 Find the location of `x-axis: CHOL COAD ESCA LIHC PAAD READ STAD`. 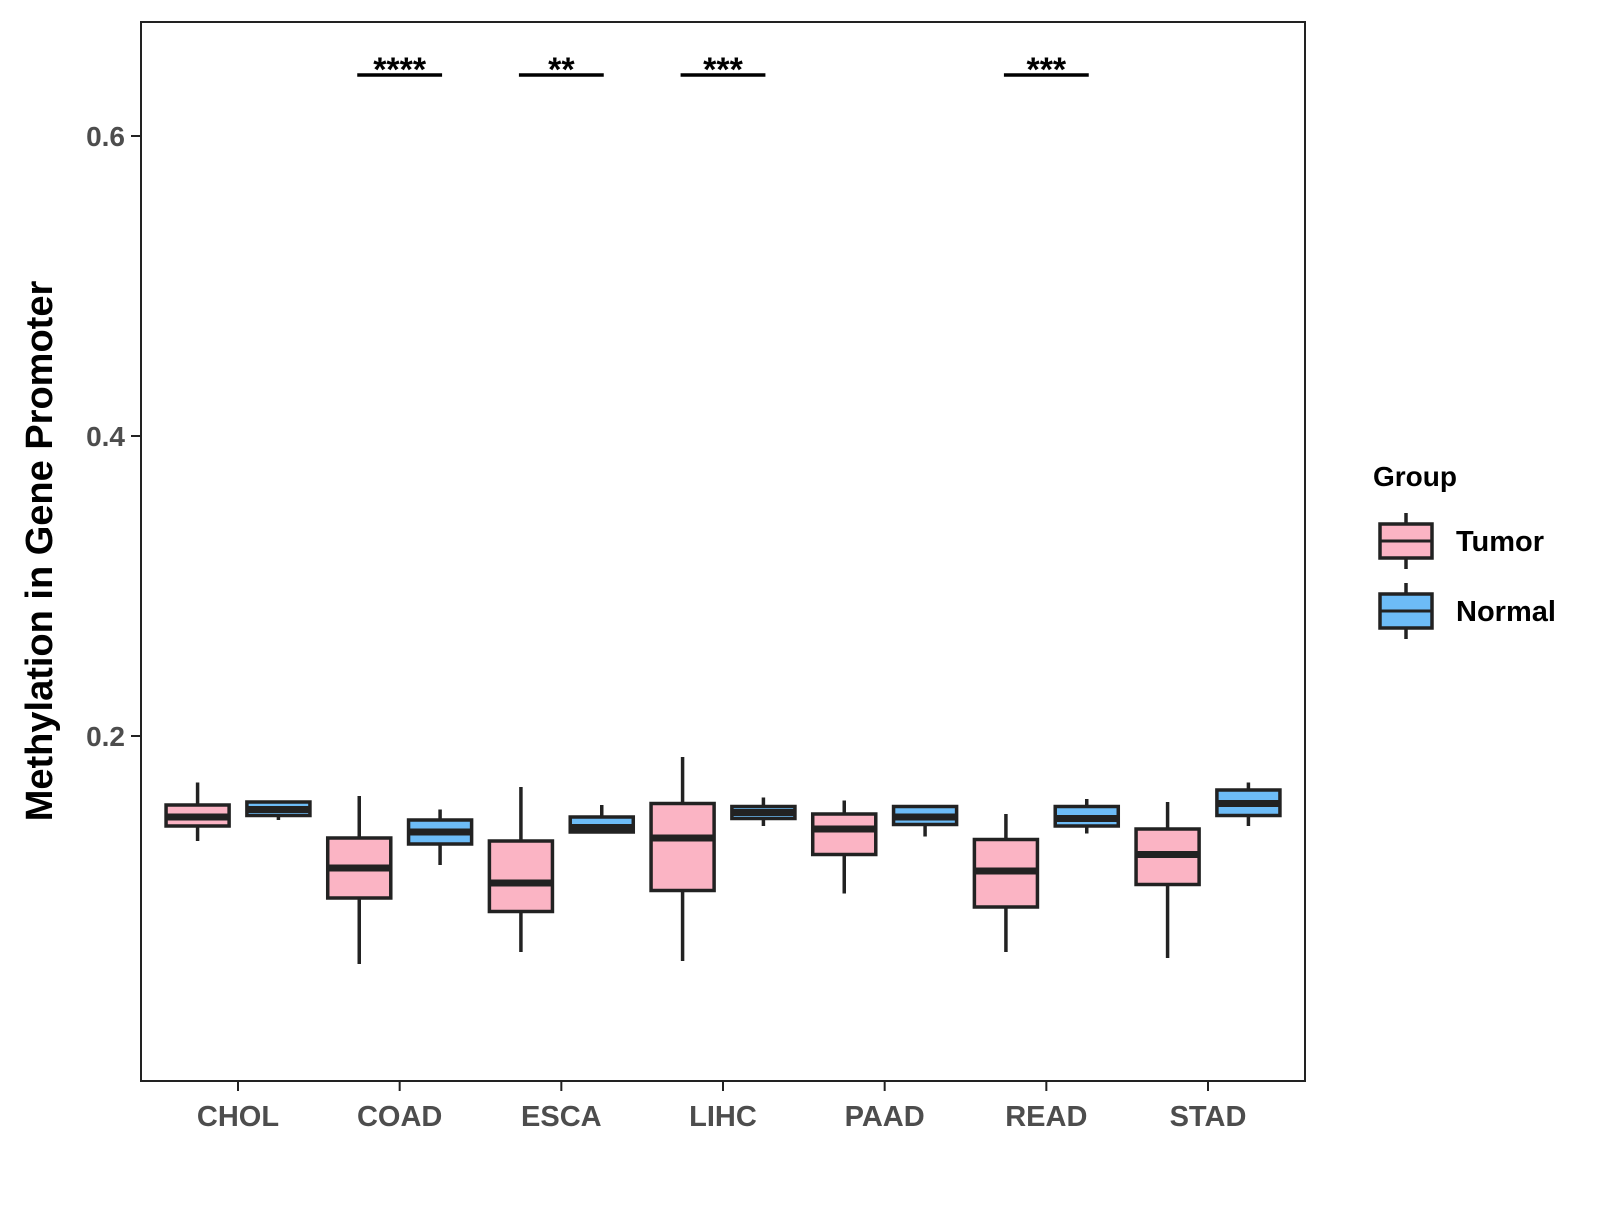

x-axis: CHOL COAD ESCA LIHC PAAD READ STAD is located at coordinates (721, 1107).